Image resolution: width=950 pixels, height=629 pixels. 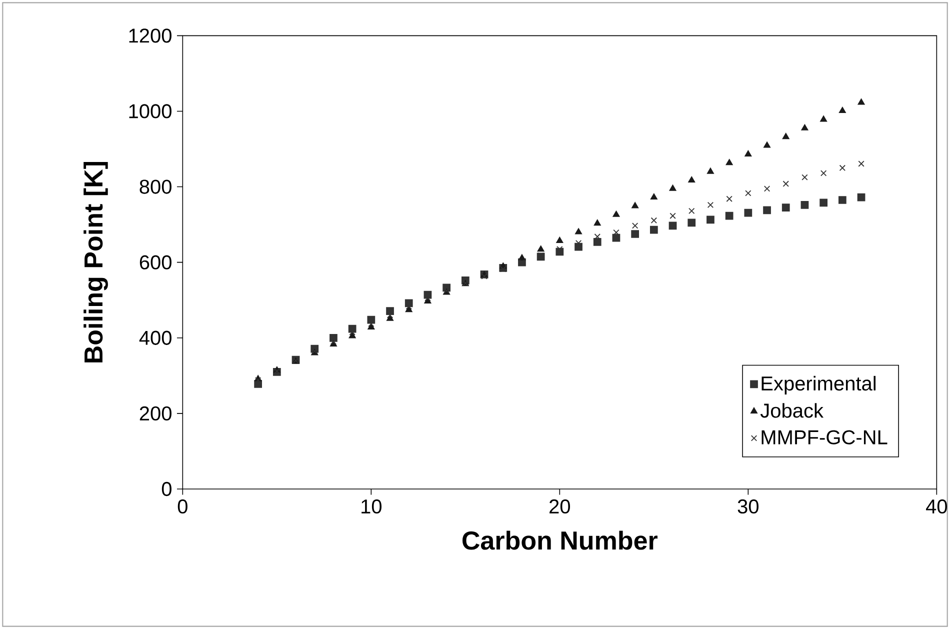 I want to click on x-tick-label: 40, so click(x=936, y=506).